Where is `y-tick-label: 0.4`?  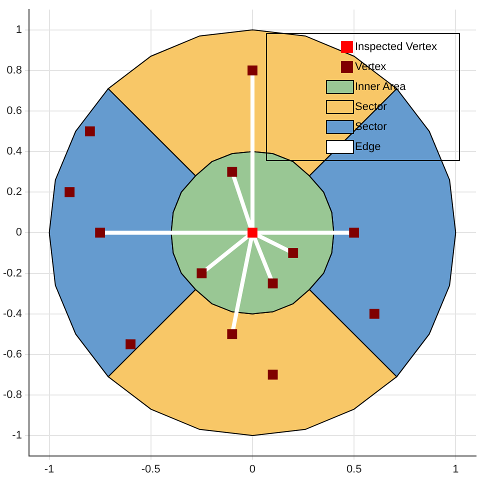
y-tick-label: 0.4 is located at coordinates (14, 152).